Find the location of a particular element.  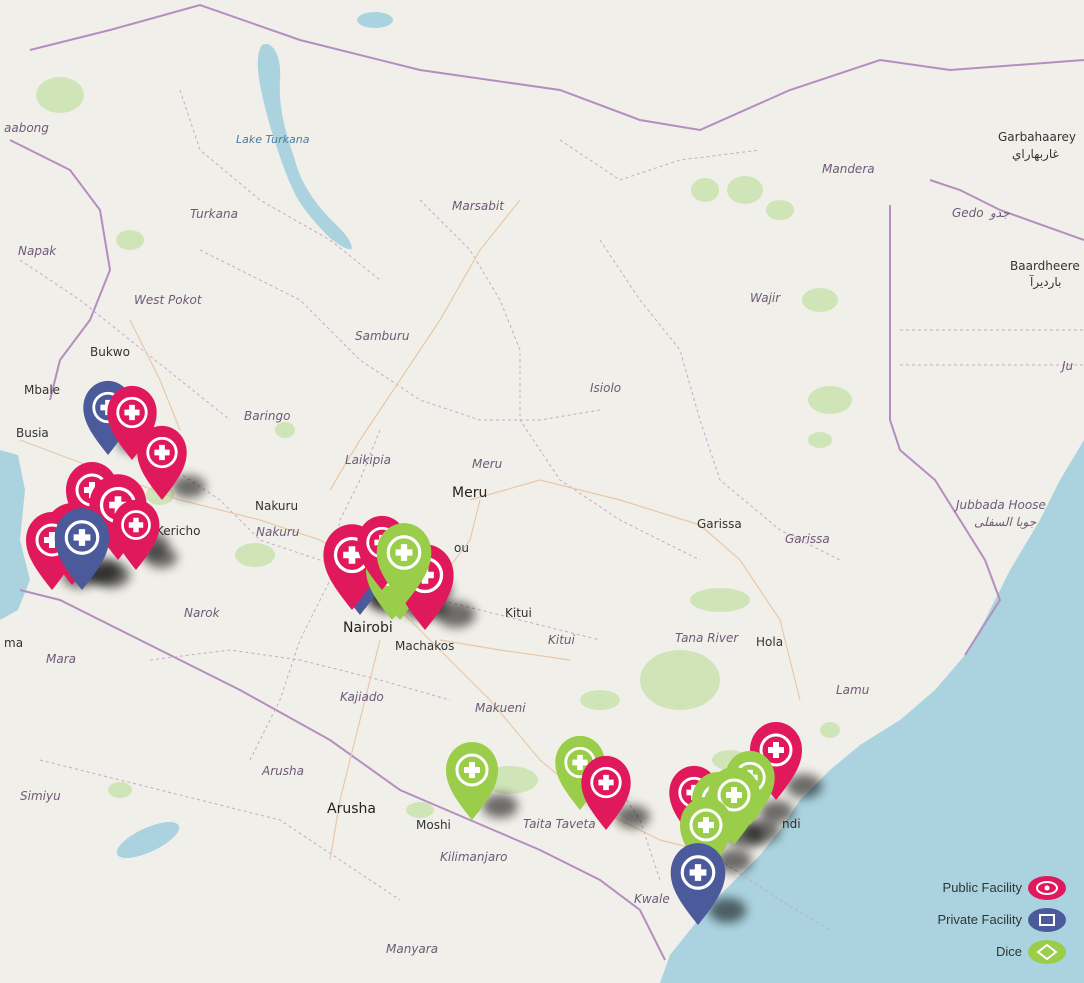

public-facility-icon is located at coordinates (1047, 888).